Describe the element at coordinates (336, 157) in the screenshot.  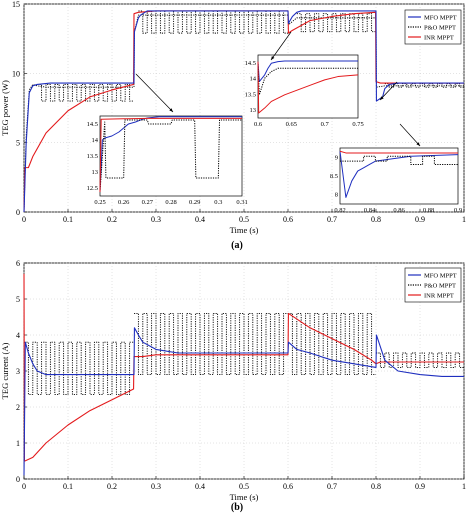
I see `a-inset-3-ytick-label: 9` at that location.